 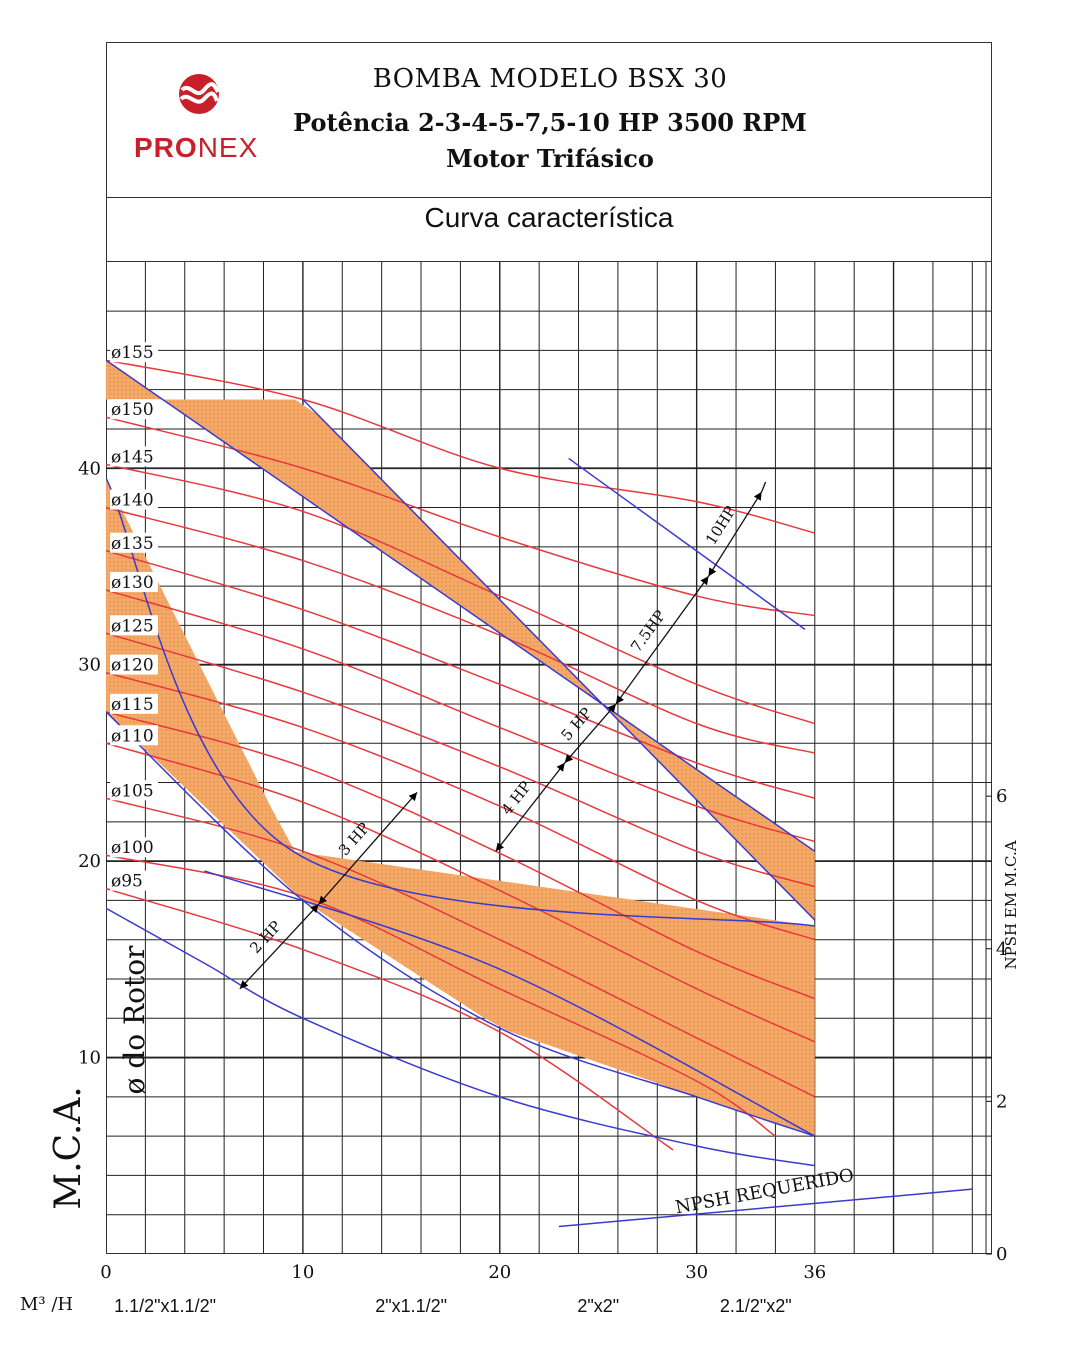 What do you see at coordinates (411, 1306) in the screenshot?
I see `connection-size-label: 2"x1.1/2"` at bounding box center [411, 1306].